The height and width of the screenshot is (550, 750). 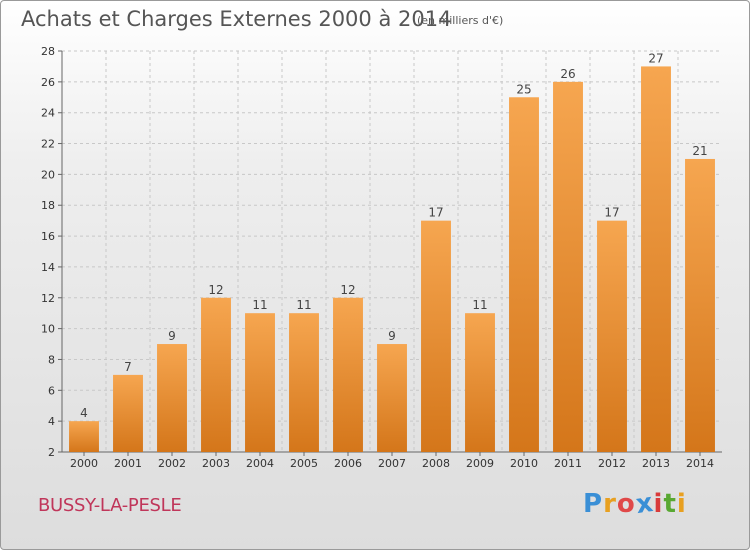 What do you see at coordinates (656, 463) in the screenshot?
I see `x-tick-label: 2013` at bounding box center [656, 463].